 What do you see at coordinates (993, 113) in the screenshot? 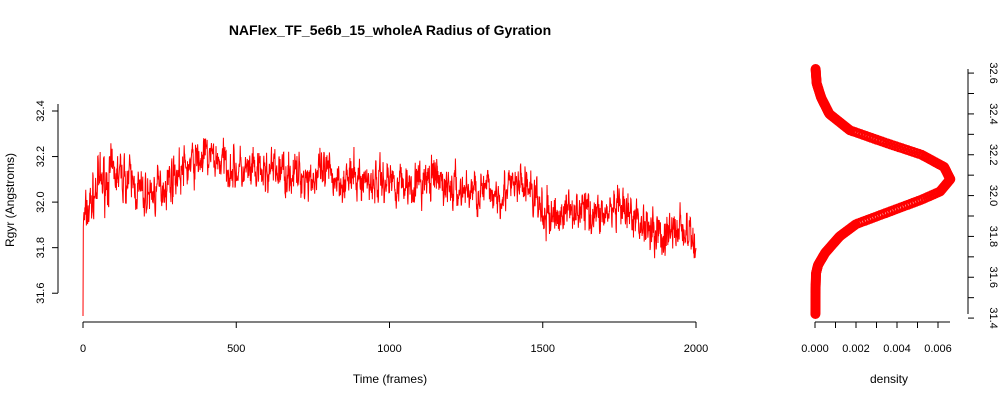
I see `density-y-tick-label: 32.4` at bounding box center [993, 113].